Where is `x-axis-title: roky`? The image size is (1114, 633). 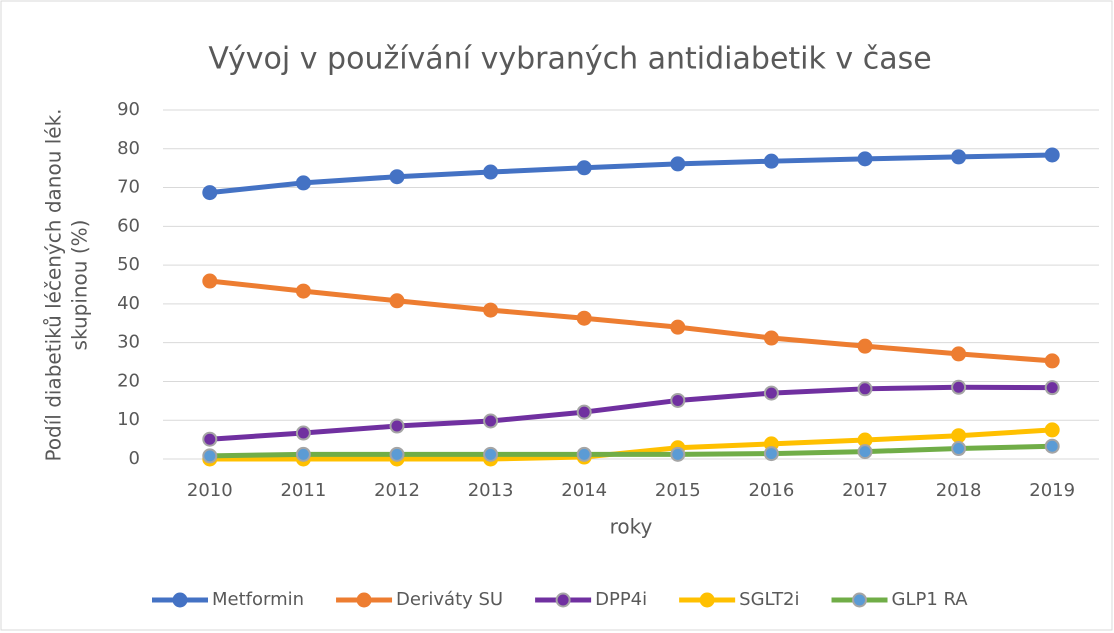
x-axis-title: roky is located at coordinates (631, 527).